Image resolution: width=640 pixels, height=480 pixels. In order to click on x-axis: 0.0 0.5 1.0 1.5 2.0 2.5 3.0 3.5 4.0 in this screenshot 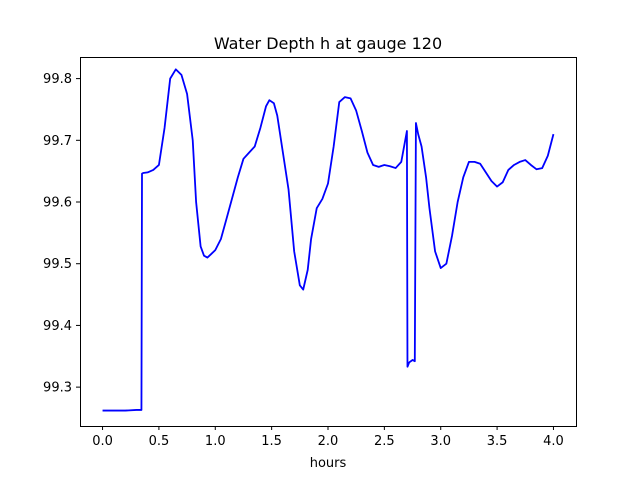, I will do `click(328, 437)`.